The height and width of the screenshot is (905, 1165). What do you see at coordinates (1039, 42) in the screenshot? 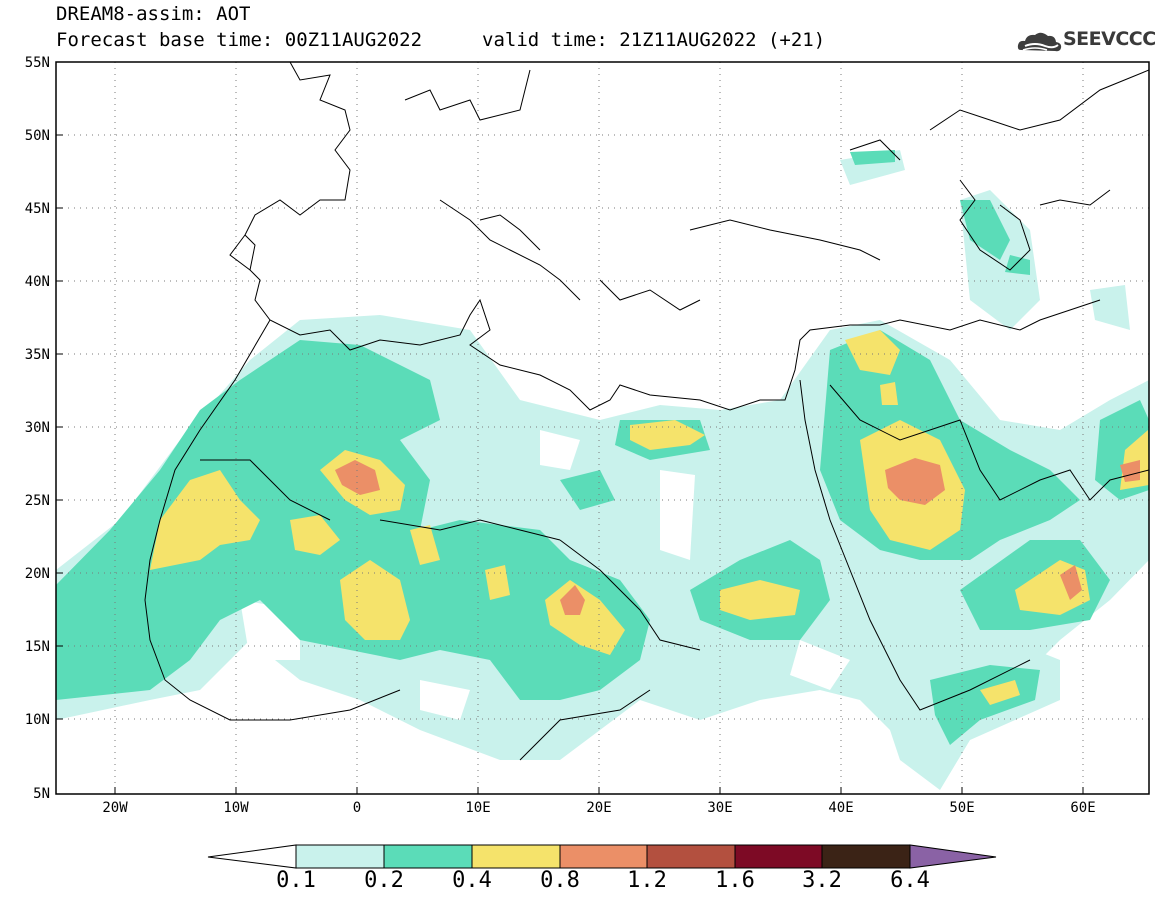
I see `cloud-logo-icon` at bounding box center [1039, 42].